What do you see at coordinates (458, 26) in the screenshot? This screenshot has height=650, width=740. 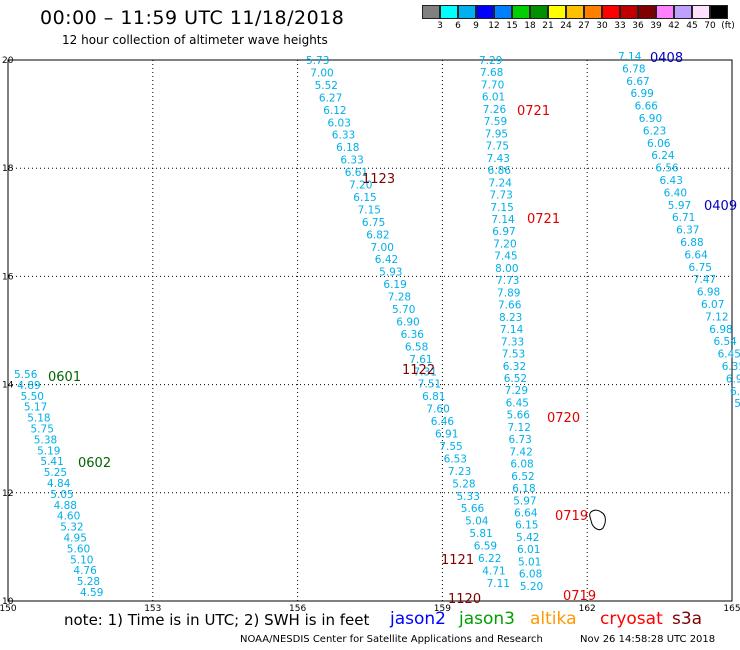 I see `scale-label: 6` at bounding box center [458, 26].